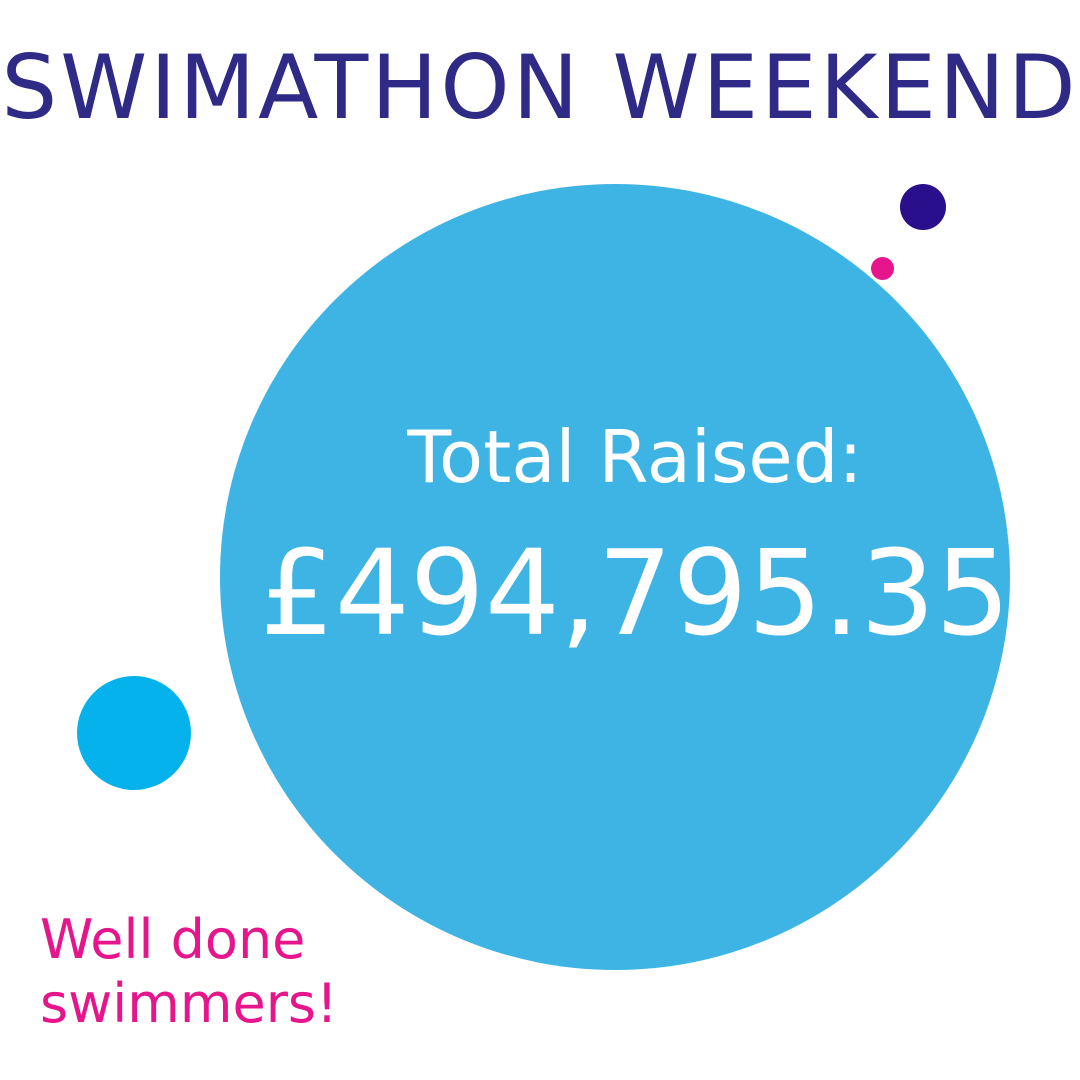  I want to click on page-title: SWIMATHON WEEKEND, so click(540, 87).